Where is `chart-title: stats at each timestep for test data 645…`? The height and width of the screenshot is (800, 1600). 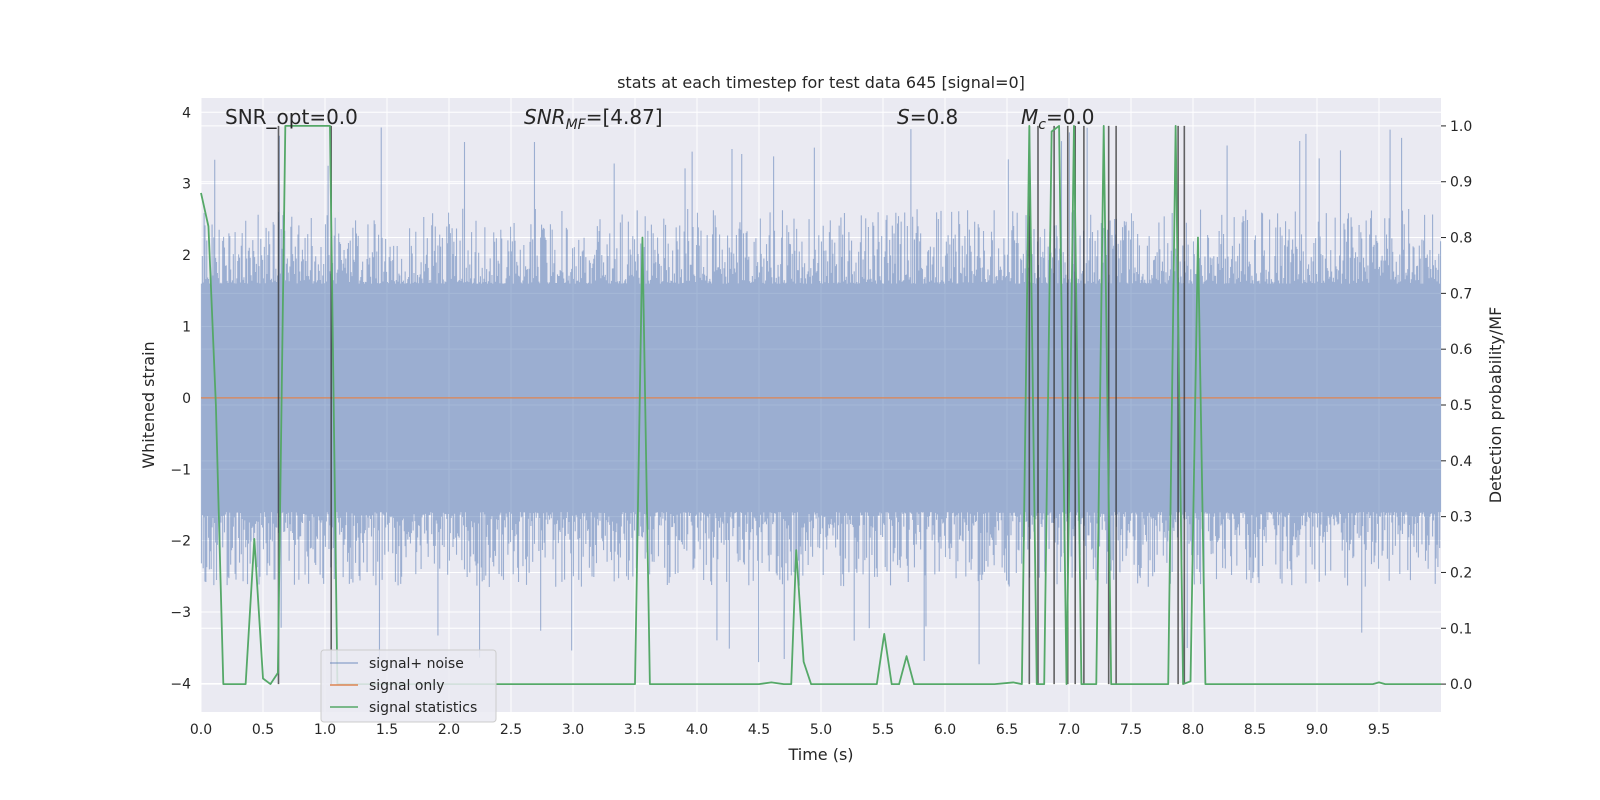 chart-title: stats at each timestep for test data 645… is located at coordinates (821, 82).